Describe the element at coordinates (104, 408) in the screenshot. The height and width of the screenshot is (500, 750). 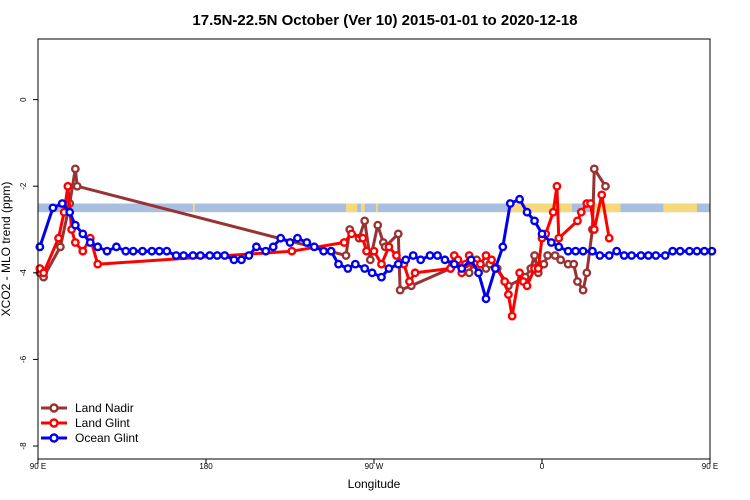
I see `legend-label: Land Nadir` at that location.